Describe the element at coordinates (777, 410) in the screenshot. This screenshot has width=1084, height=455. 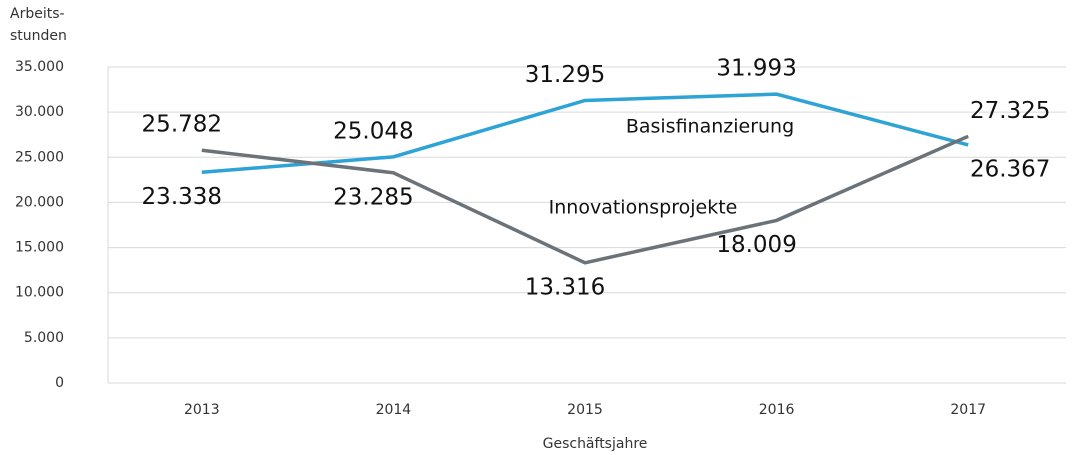
I see `x-tick-label: 2016` at that location.